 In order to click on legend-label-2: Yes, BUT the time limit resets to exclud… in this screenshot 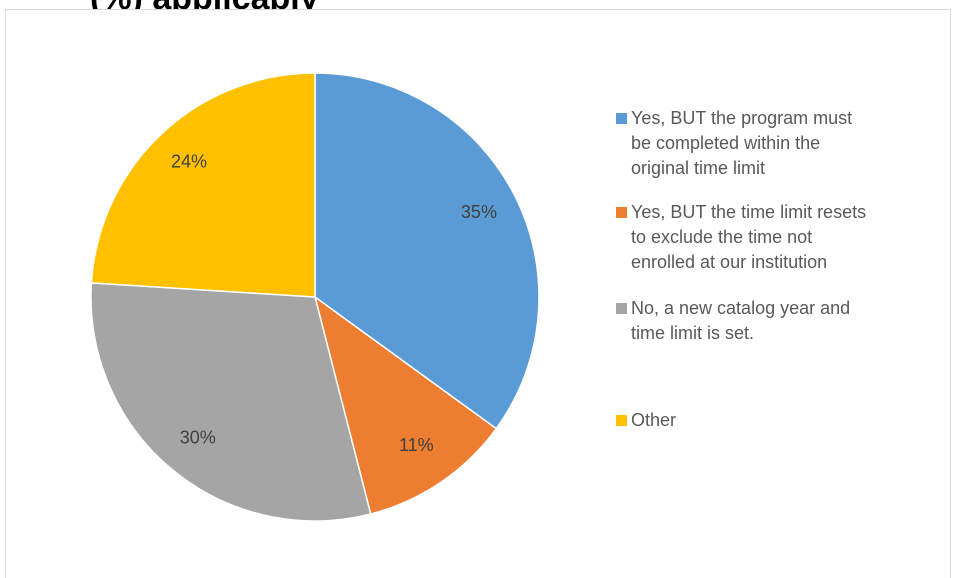, I will do `click(749, 237)`.